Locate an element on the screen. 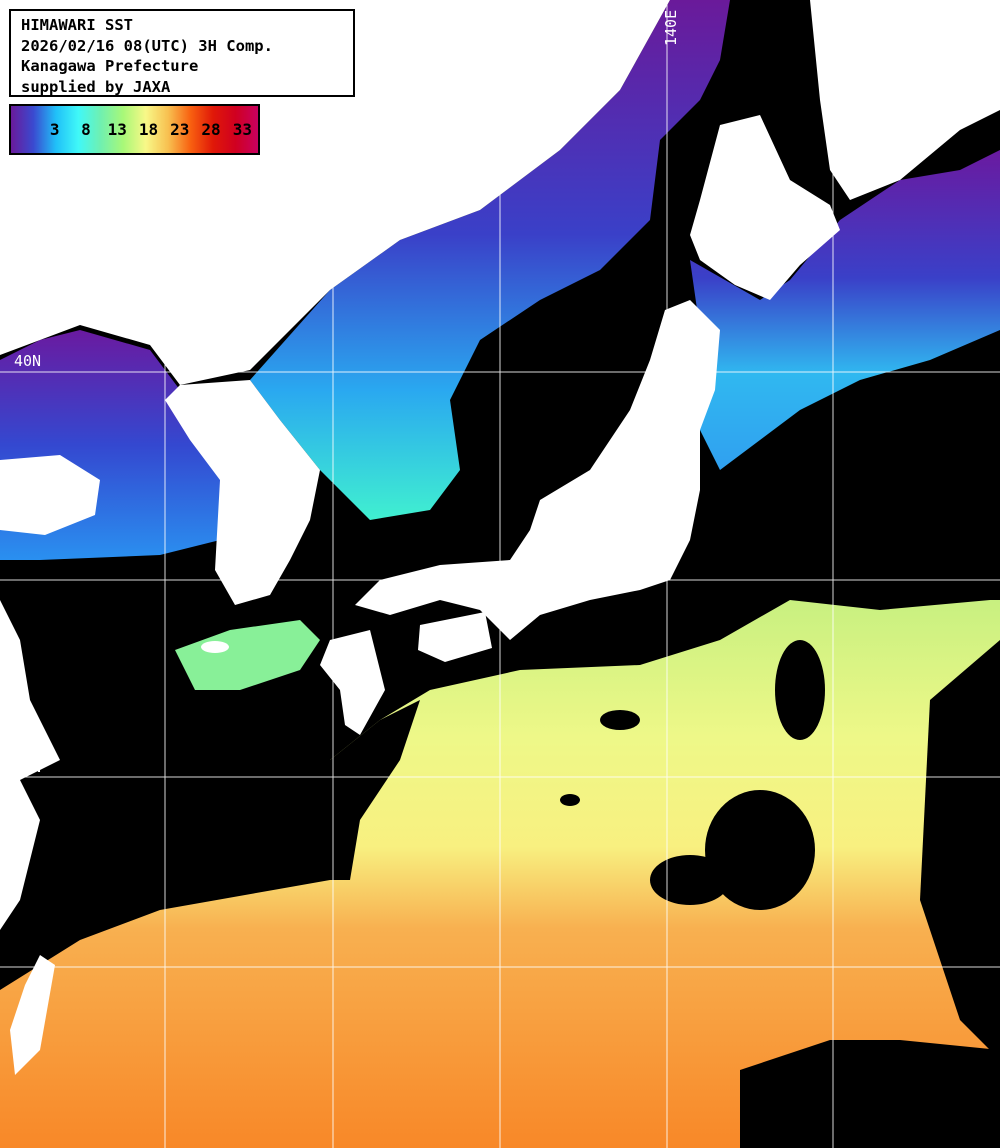  map-title: HIMAWARI SST is located at coordinates (77, 25).